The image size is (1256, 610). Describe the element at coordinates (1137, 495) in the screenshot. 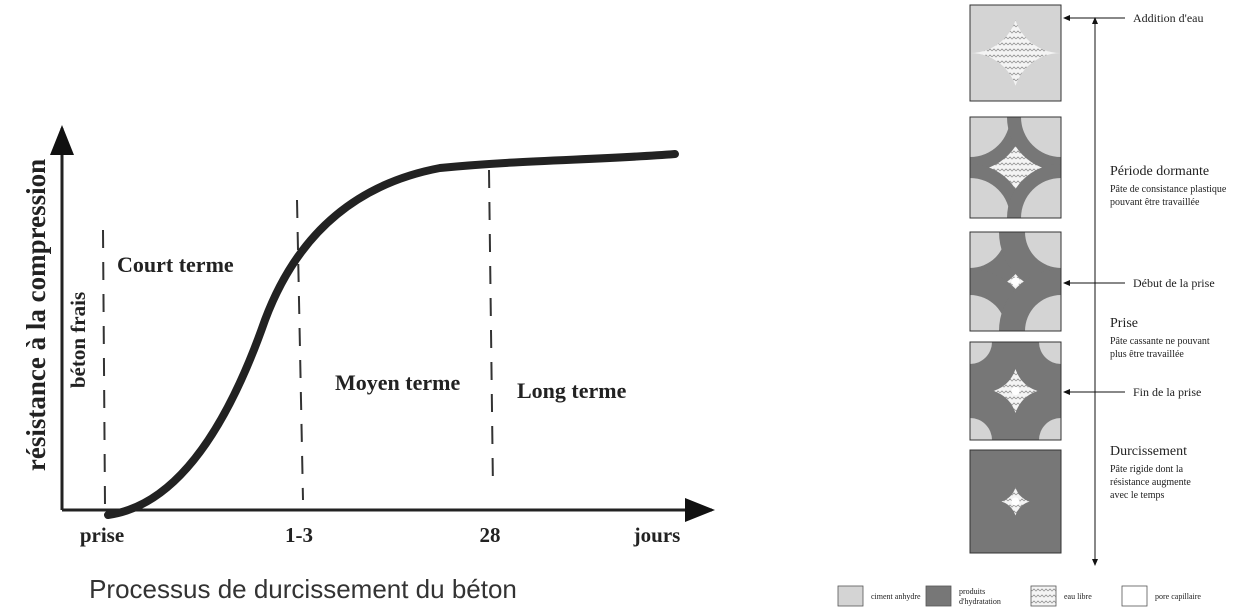

I see `phase-description: avec le temps` at that location.